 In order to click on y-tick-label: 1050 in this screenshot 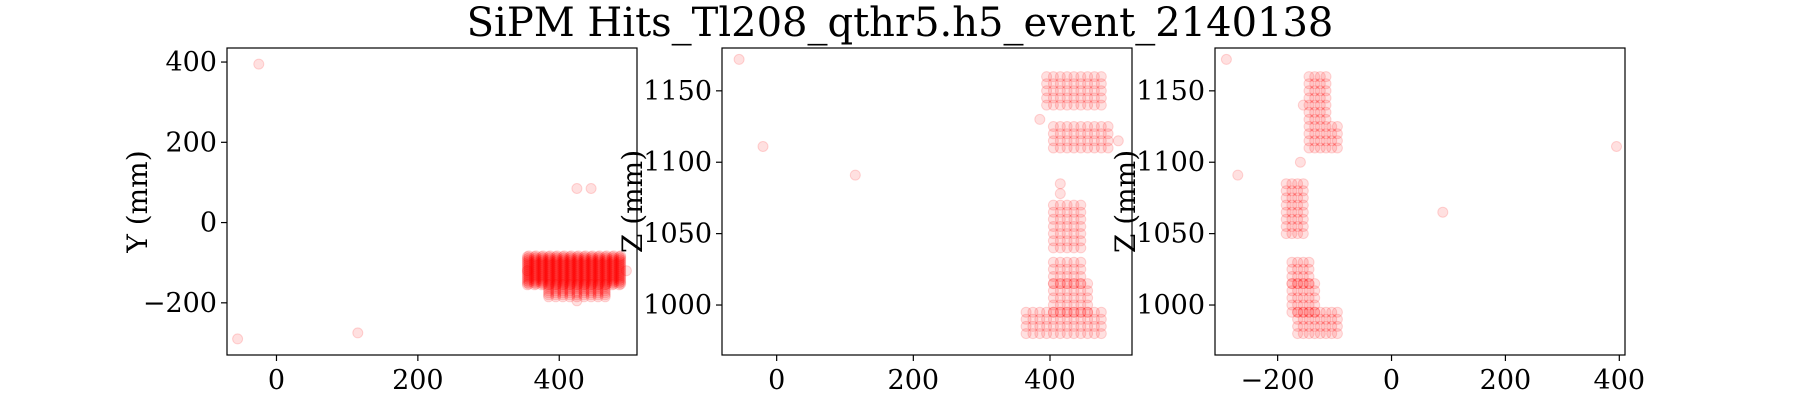, I will do `click(1170, 234)`.